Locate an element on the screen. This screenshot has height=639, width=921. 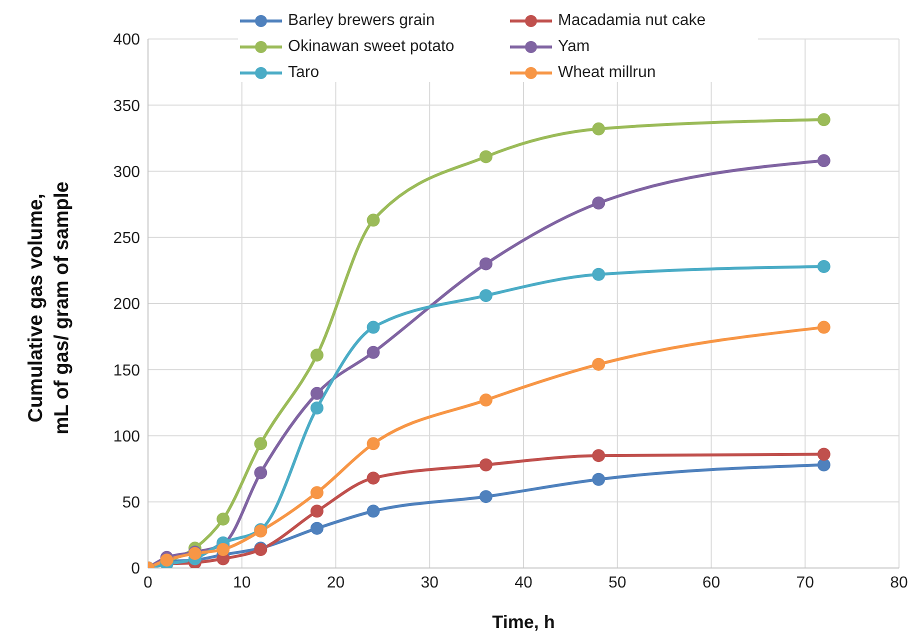
x-tick-label: 0 is located at coordinates (148, 583).